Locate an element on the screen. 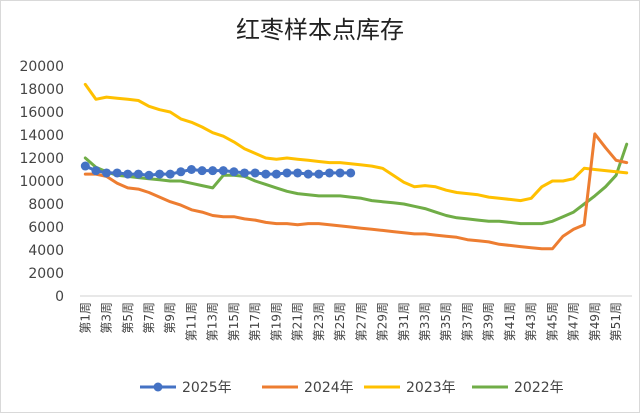 Image resolution: width=640 pixels, height=413 pixels. x-tick-label: 第49周 is located at coordinates (595, 321).